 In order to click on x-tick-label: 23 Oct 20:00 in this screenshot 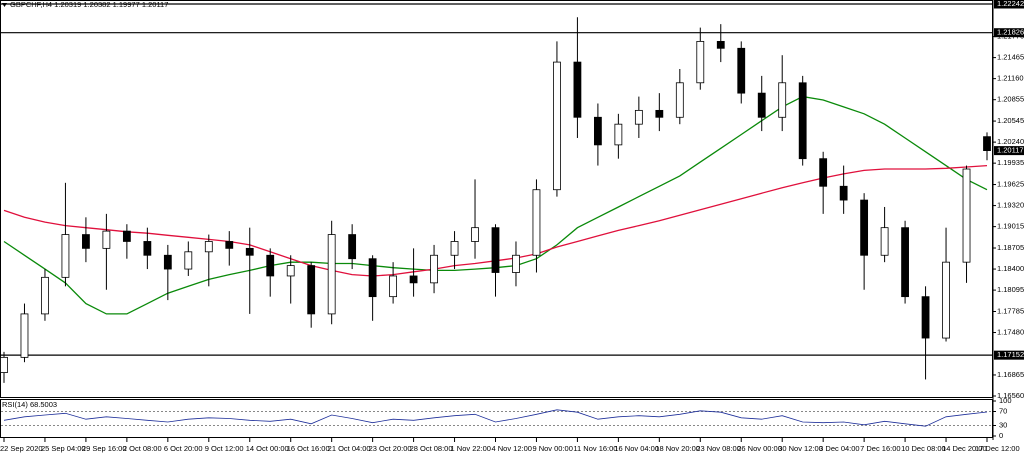, I will do `click(390, 448)`.